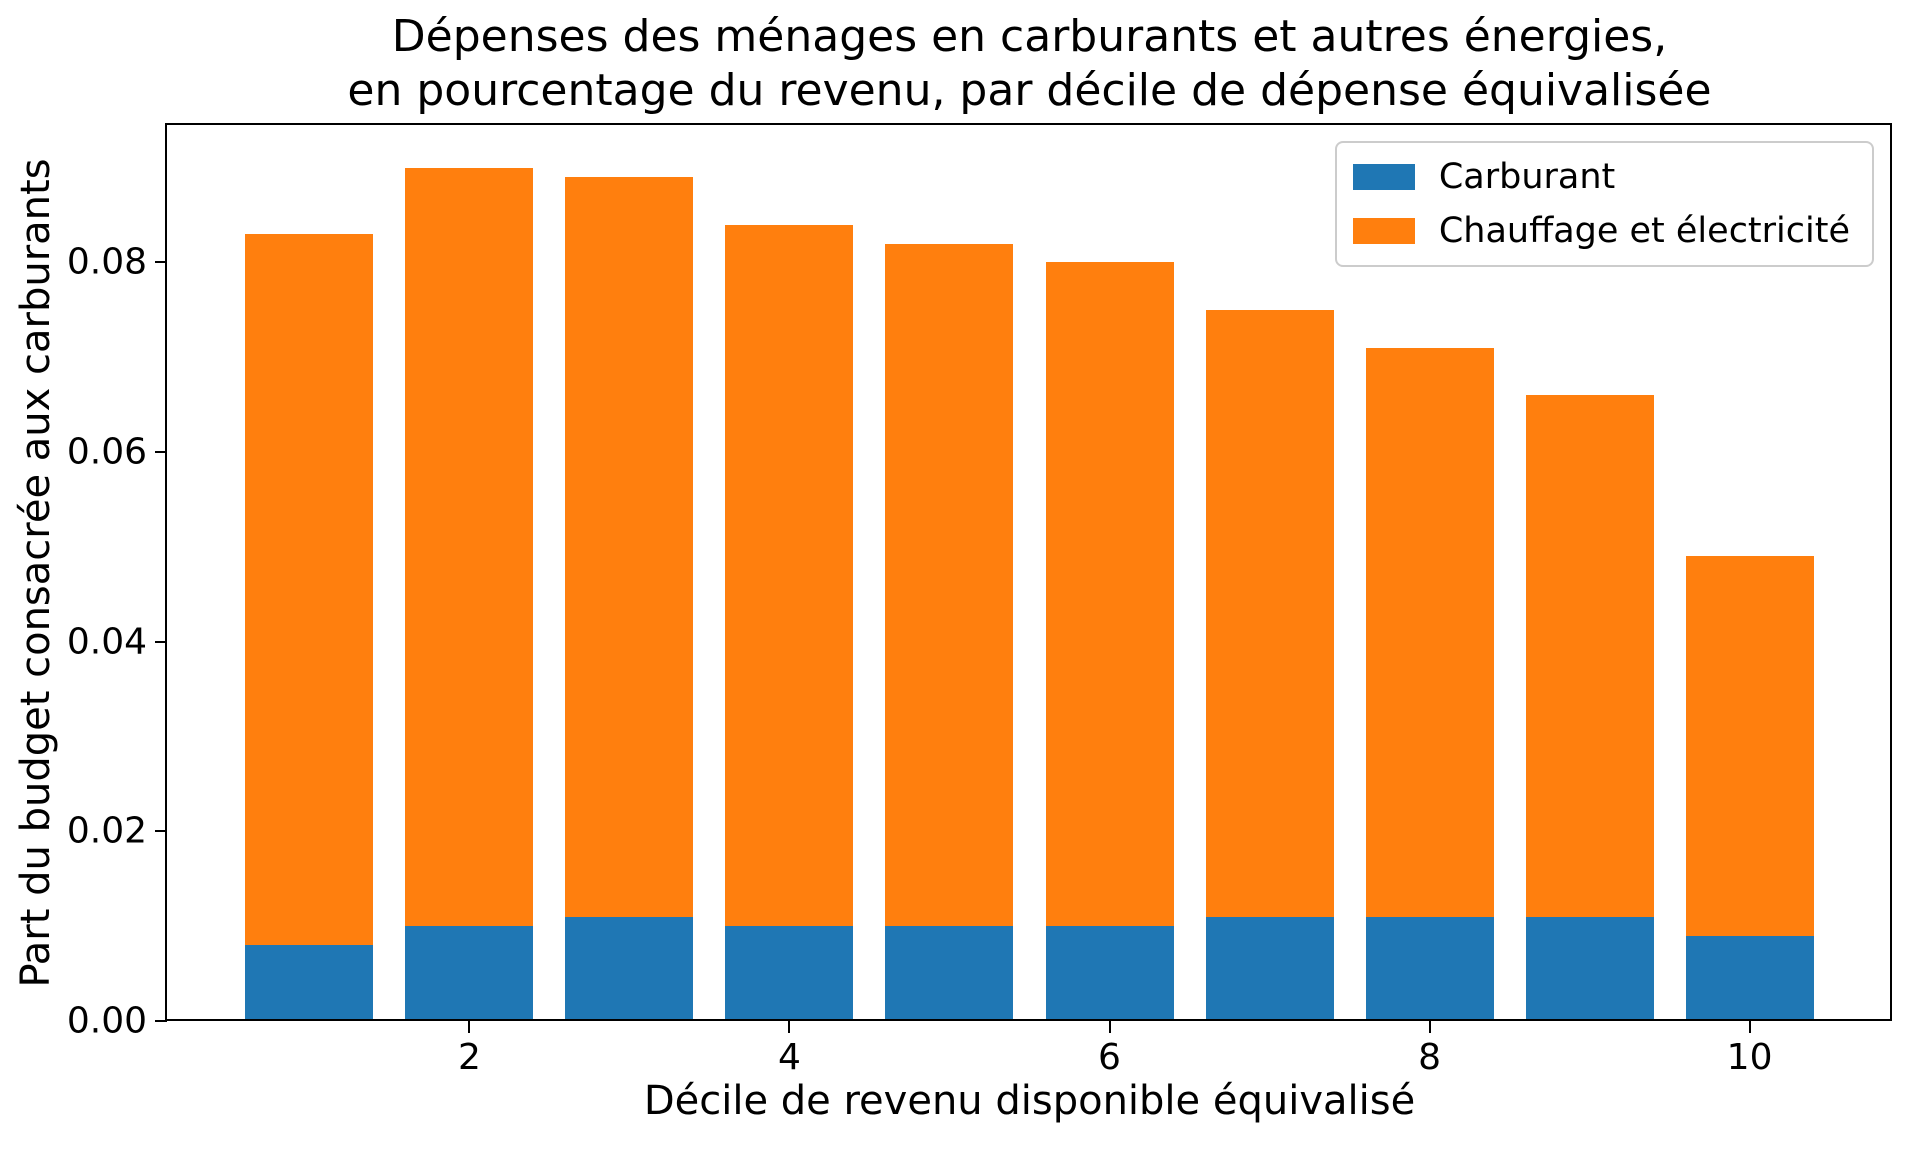 The height and width of the screenshot is (1152, 1920). Describe the element at coordinates (1527, 177) in the screenshot. I see `legend-label-carburant: Carburant` at that location.